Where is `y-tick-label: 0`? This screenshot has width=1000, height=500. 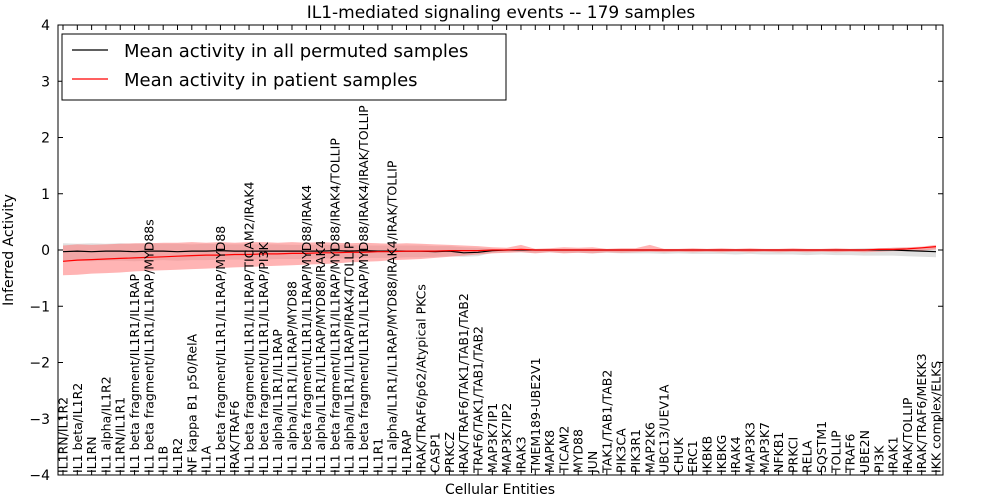
y-tick-label: 0 is located at coordinates (45, 251).